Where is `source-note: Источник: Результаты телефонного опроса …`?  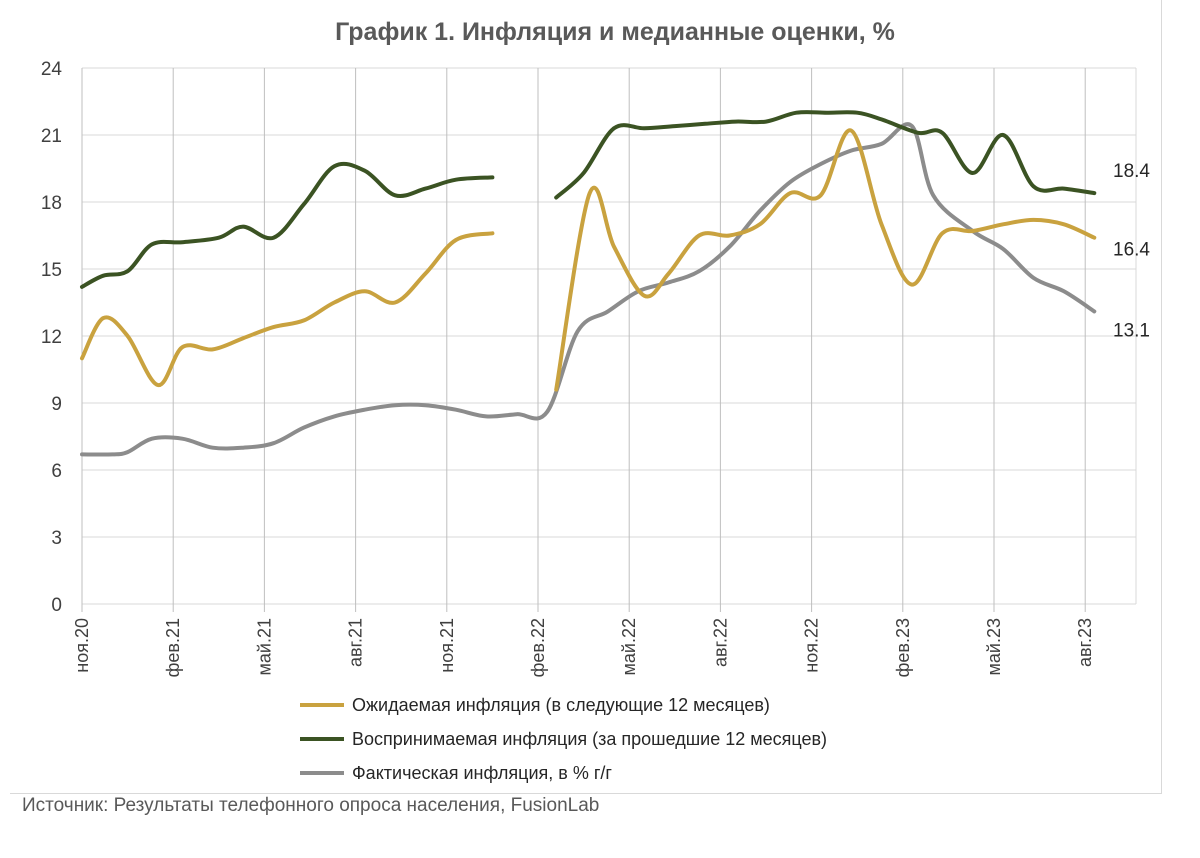 source-note: Источник: Результаты телефонного опроса … is located at coordinates (311, 805).